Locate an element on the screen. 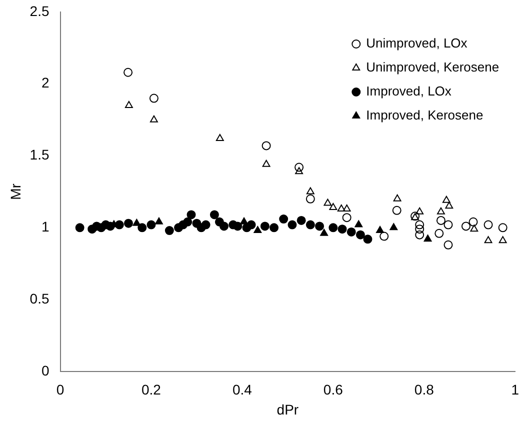  legend-label: Unimproved, Kerosene is located at coordinates (433, 67).